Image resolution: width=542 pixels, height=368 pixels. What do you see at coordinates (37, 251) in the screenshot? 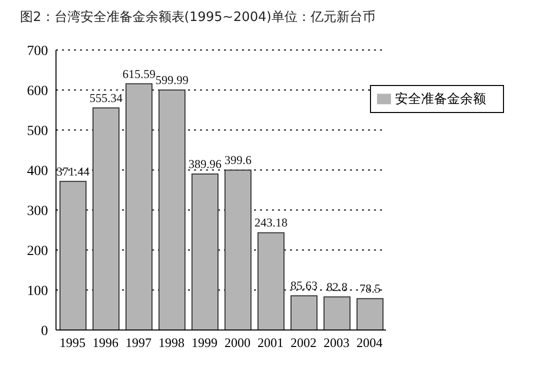
I see `y-tick-label: 200` at bounding box center [37, 251].